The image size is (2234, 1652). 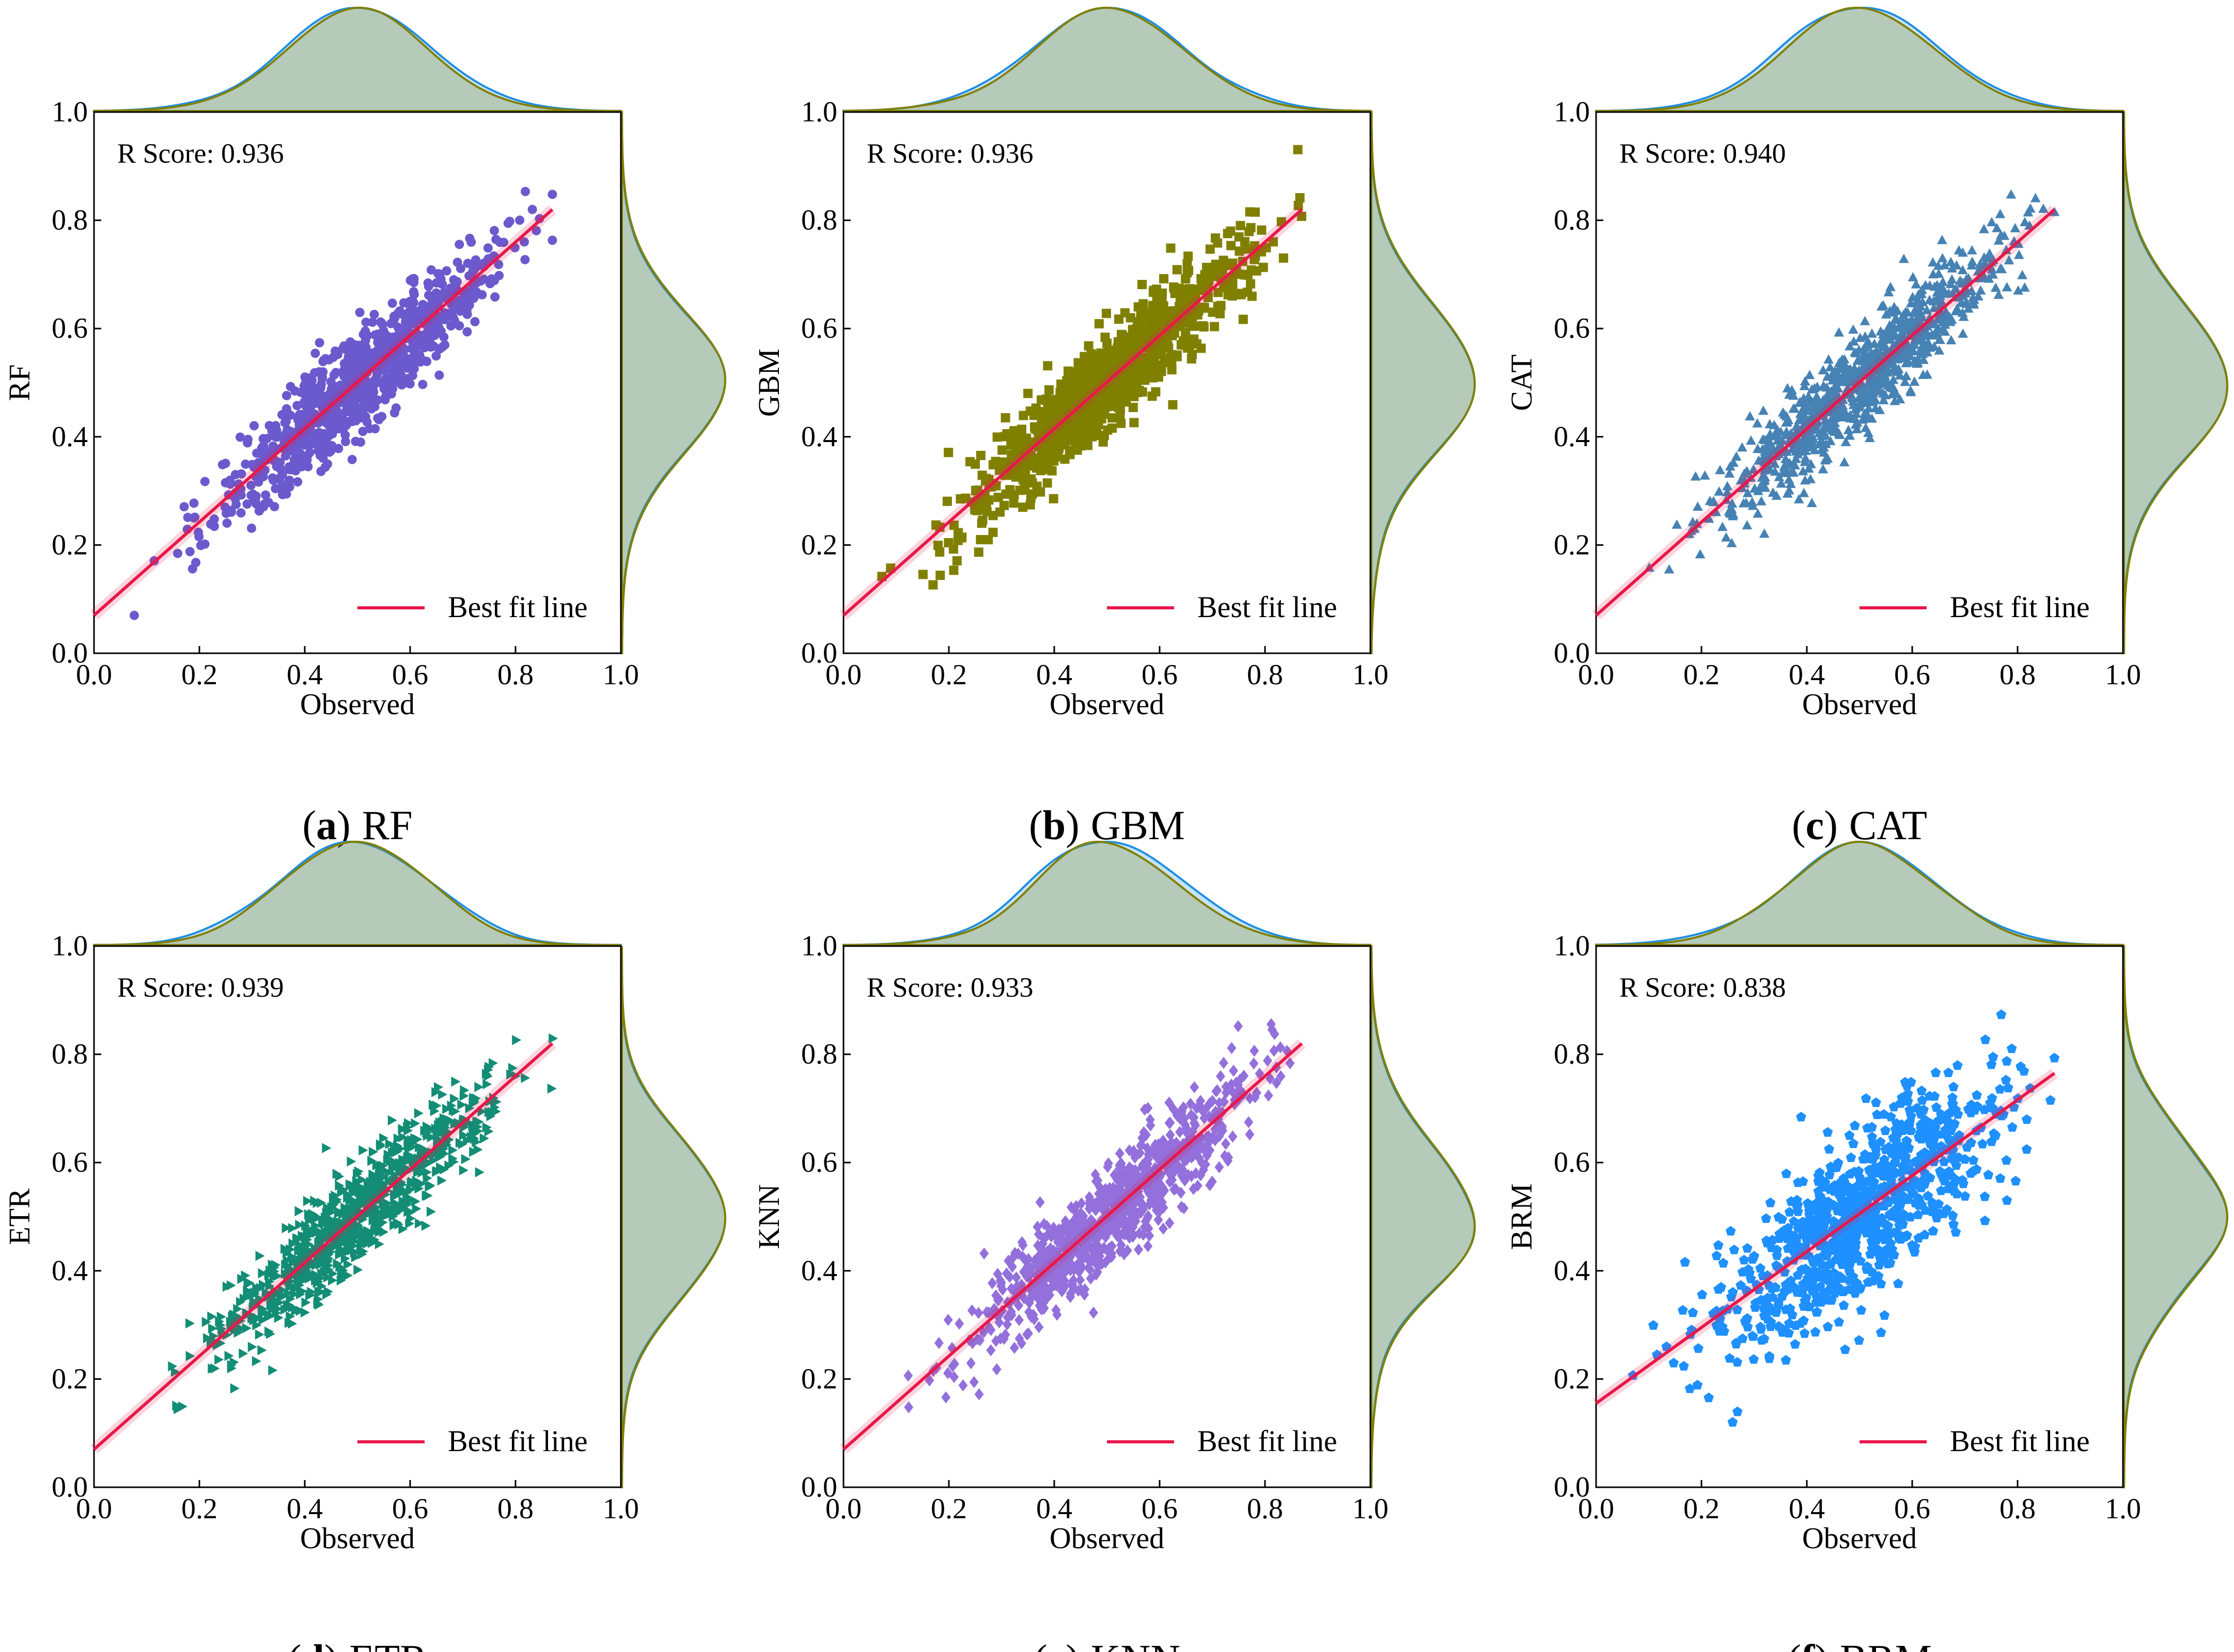 I want to click on y-axis-label: CAT, so click(x=1521, y=382).